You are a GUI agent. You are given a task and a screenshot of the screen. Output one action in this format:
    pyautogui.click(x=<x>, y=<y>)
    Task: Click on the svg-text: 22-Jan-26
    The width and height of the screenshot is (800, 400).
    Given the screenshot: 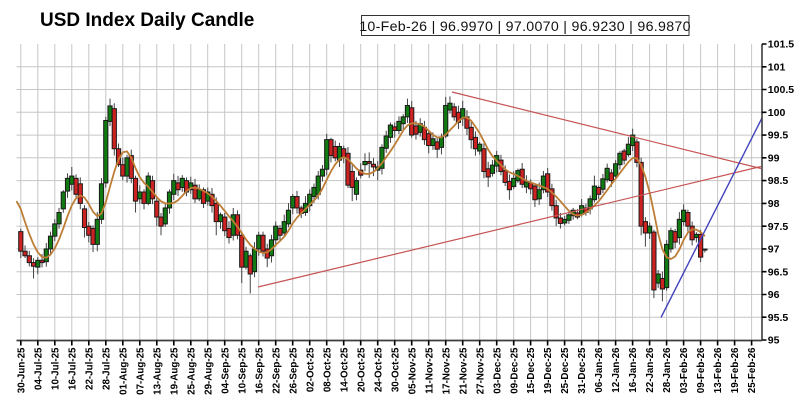 What is the action you would take?
    pyautogui.click(x=650, y=370)
    